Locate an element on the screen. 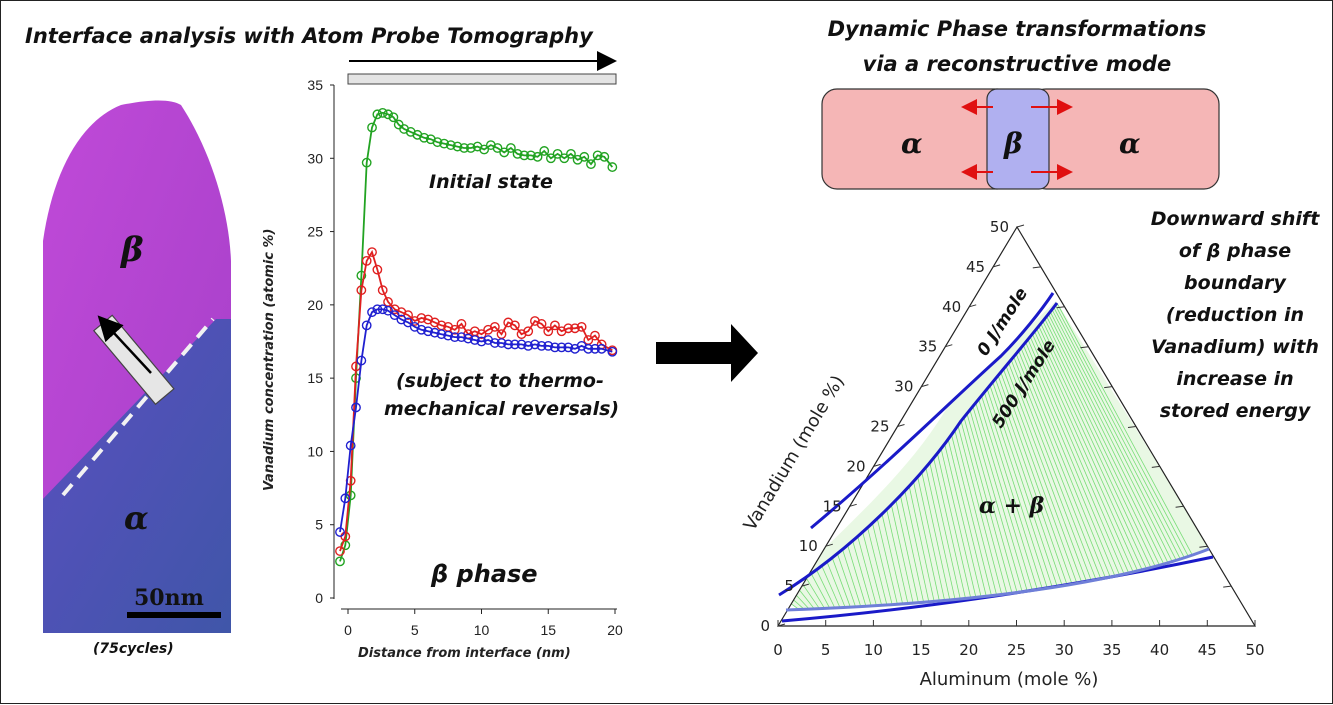  schematic-alpha-right: α is located at coordinates (1130, 143).